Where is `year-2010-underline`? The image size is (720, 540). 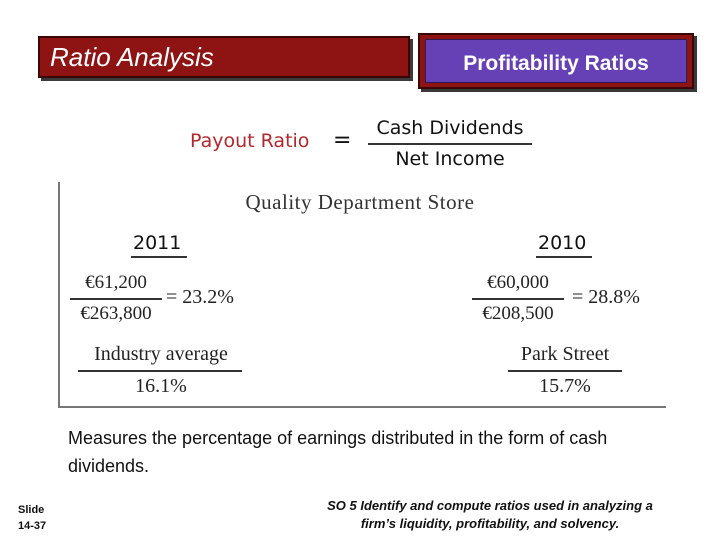 year-2010-underline is located at coordinates (564, 257).